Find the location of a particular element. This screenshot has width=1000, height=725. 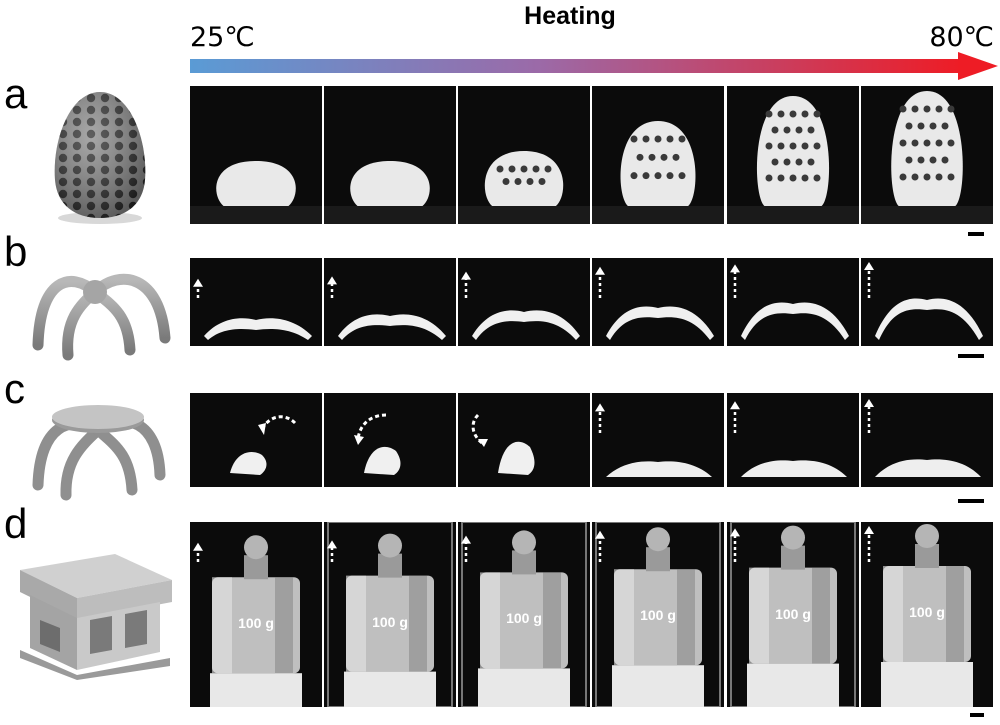

render-four-leg-gripper is located at coordinates (101, 317).